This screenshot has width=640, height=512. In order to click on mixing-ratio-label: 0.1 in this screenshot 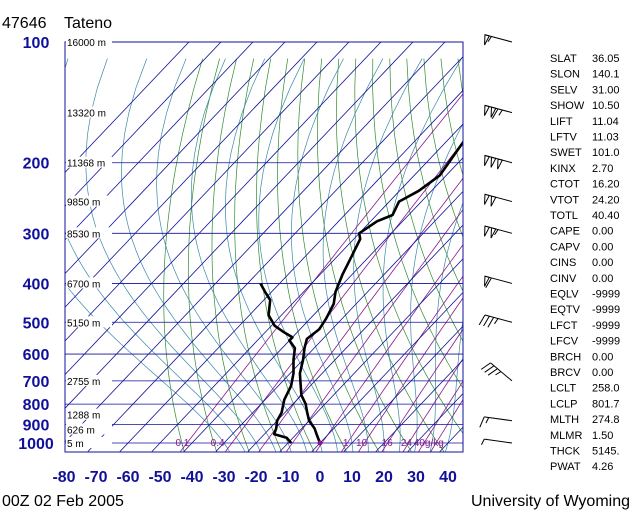, I will do `click(182, 443)`.